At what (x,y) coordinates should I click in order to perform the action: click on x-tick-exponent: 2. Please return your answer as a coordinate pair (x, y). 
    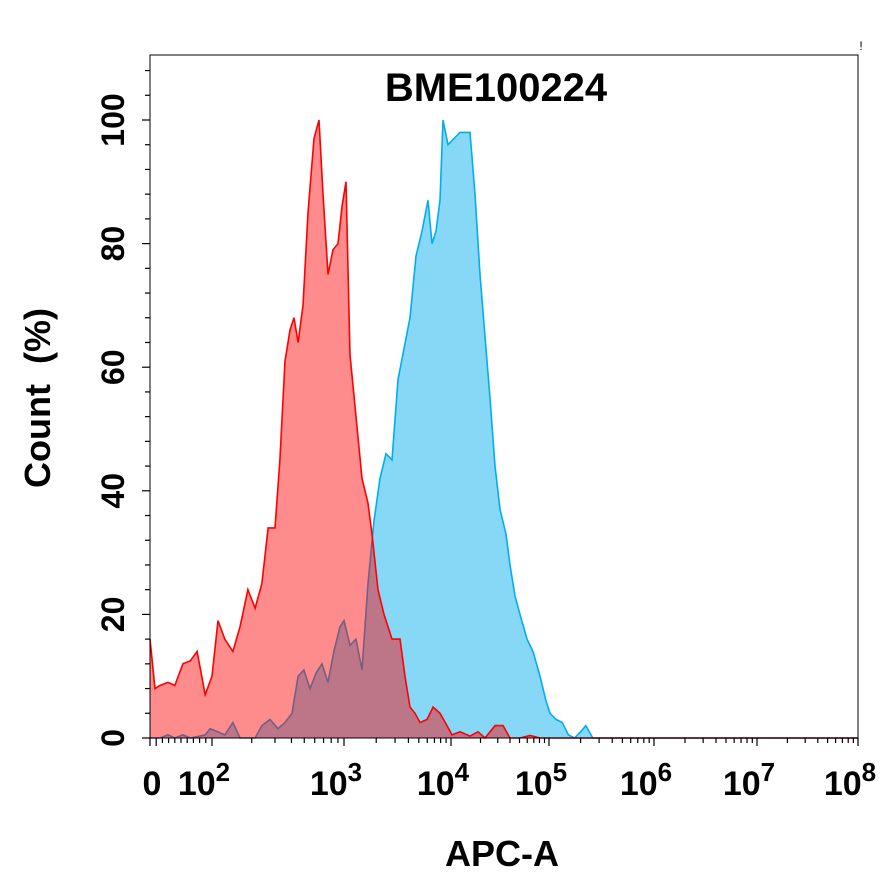
    Looking at the image, I should click on (223, 772).